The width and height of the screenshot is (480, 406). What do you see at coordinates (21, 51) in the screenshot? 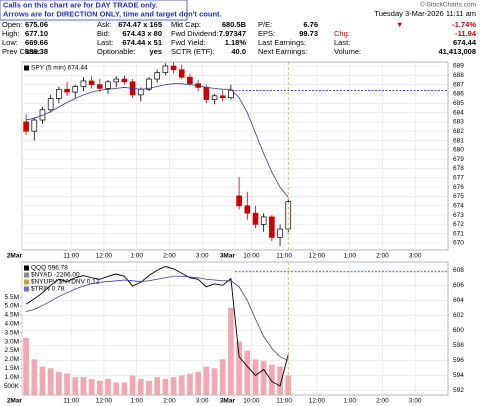
I see `field-label: Prev Close:` at bounding box center [21, 51].